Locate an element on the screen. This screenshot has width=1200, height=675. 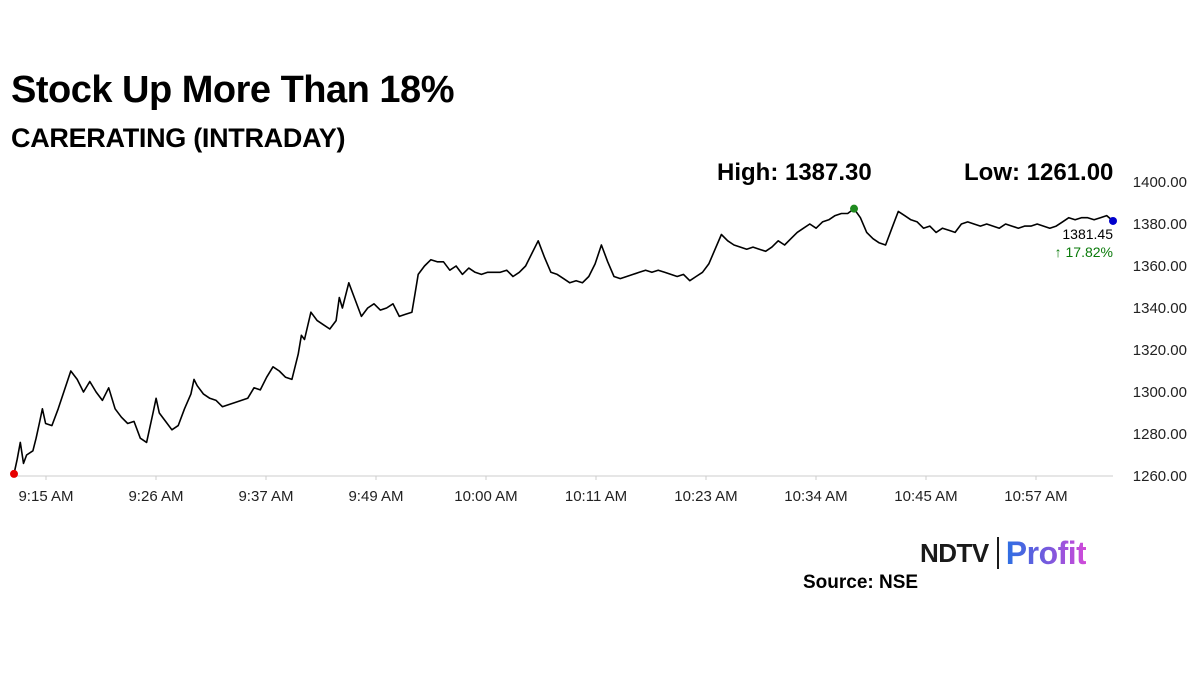
low-label: Low: 1261.00 is located at coordinates (1039, 172).